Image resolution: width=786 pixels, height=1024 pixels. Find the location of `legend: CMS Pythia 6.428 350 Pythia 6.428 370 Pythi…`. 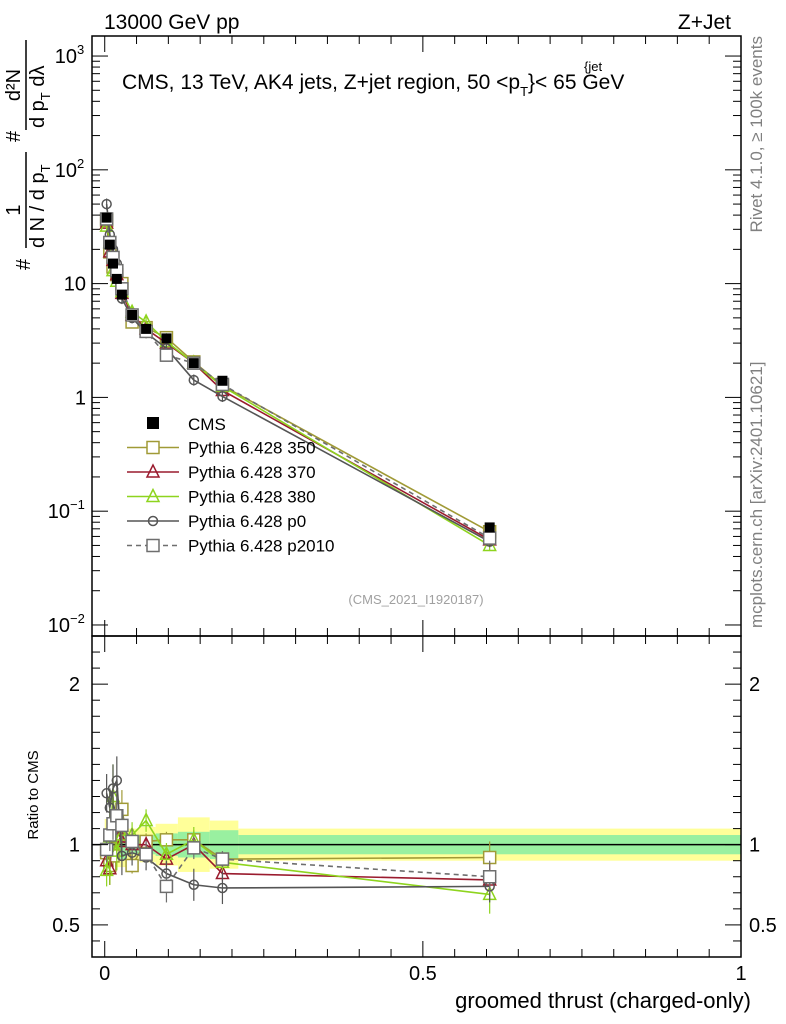

legend: CMS Pythia 6.428 350 Pythia 6.428 370 Pythi… is located at coordinates (231, 485).